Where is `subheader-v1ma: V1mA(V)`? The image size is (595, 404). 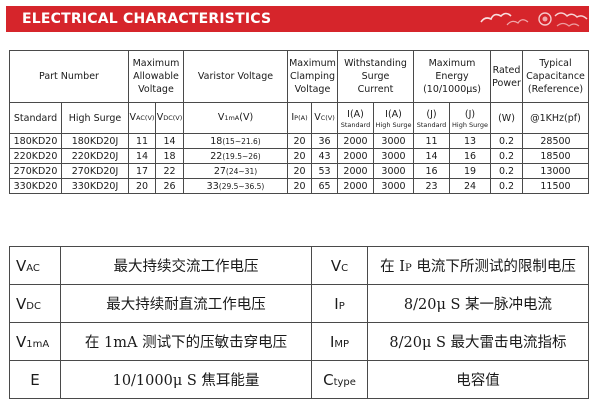 subheader-v1ma: V1mA(V) is located at coordinates (235, 118).